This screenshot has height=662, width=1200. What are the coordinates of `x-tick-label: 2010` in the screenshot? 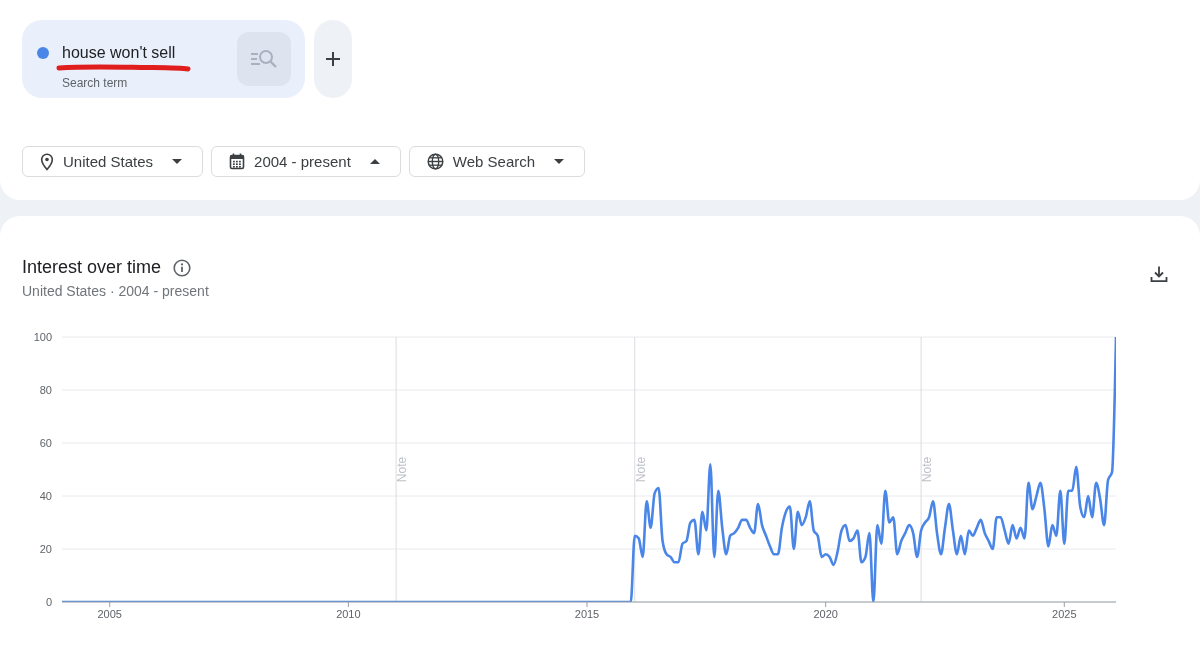 It's located at (348, 613).